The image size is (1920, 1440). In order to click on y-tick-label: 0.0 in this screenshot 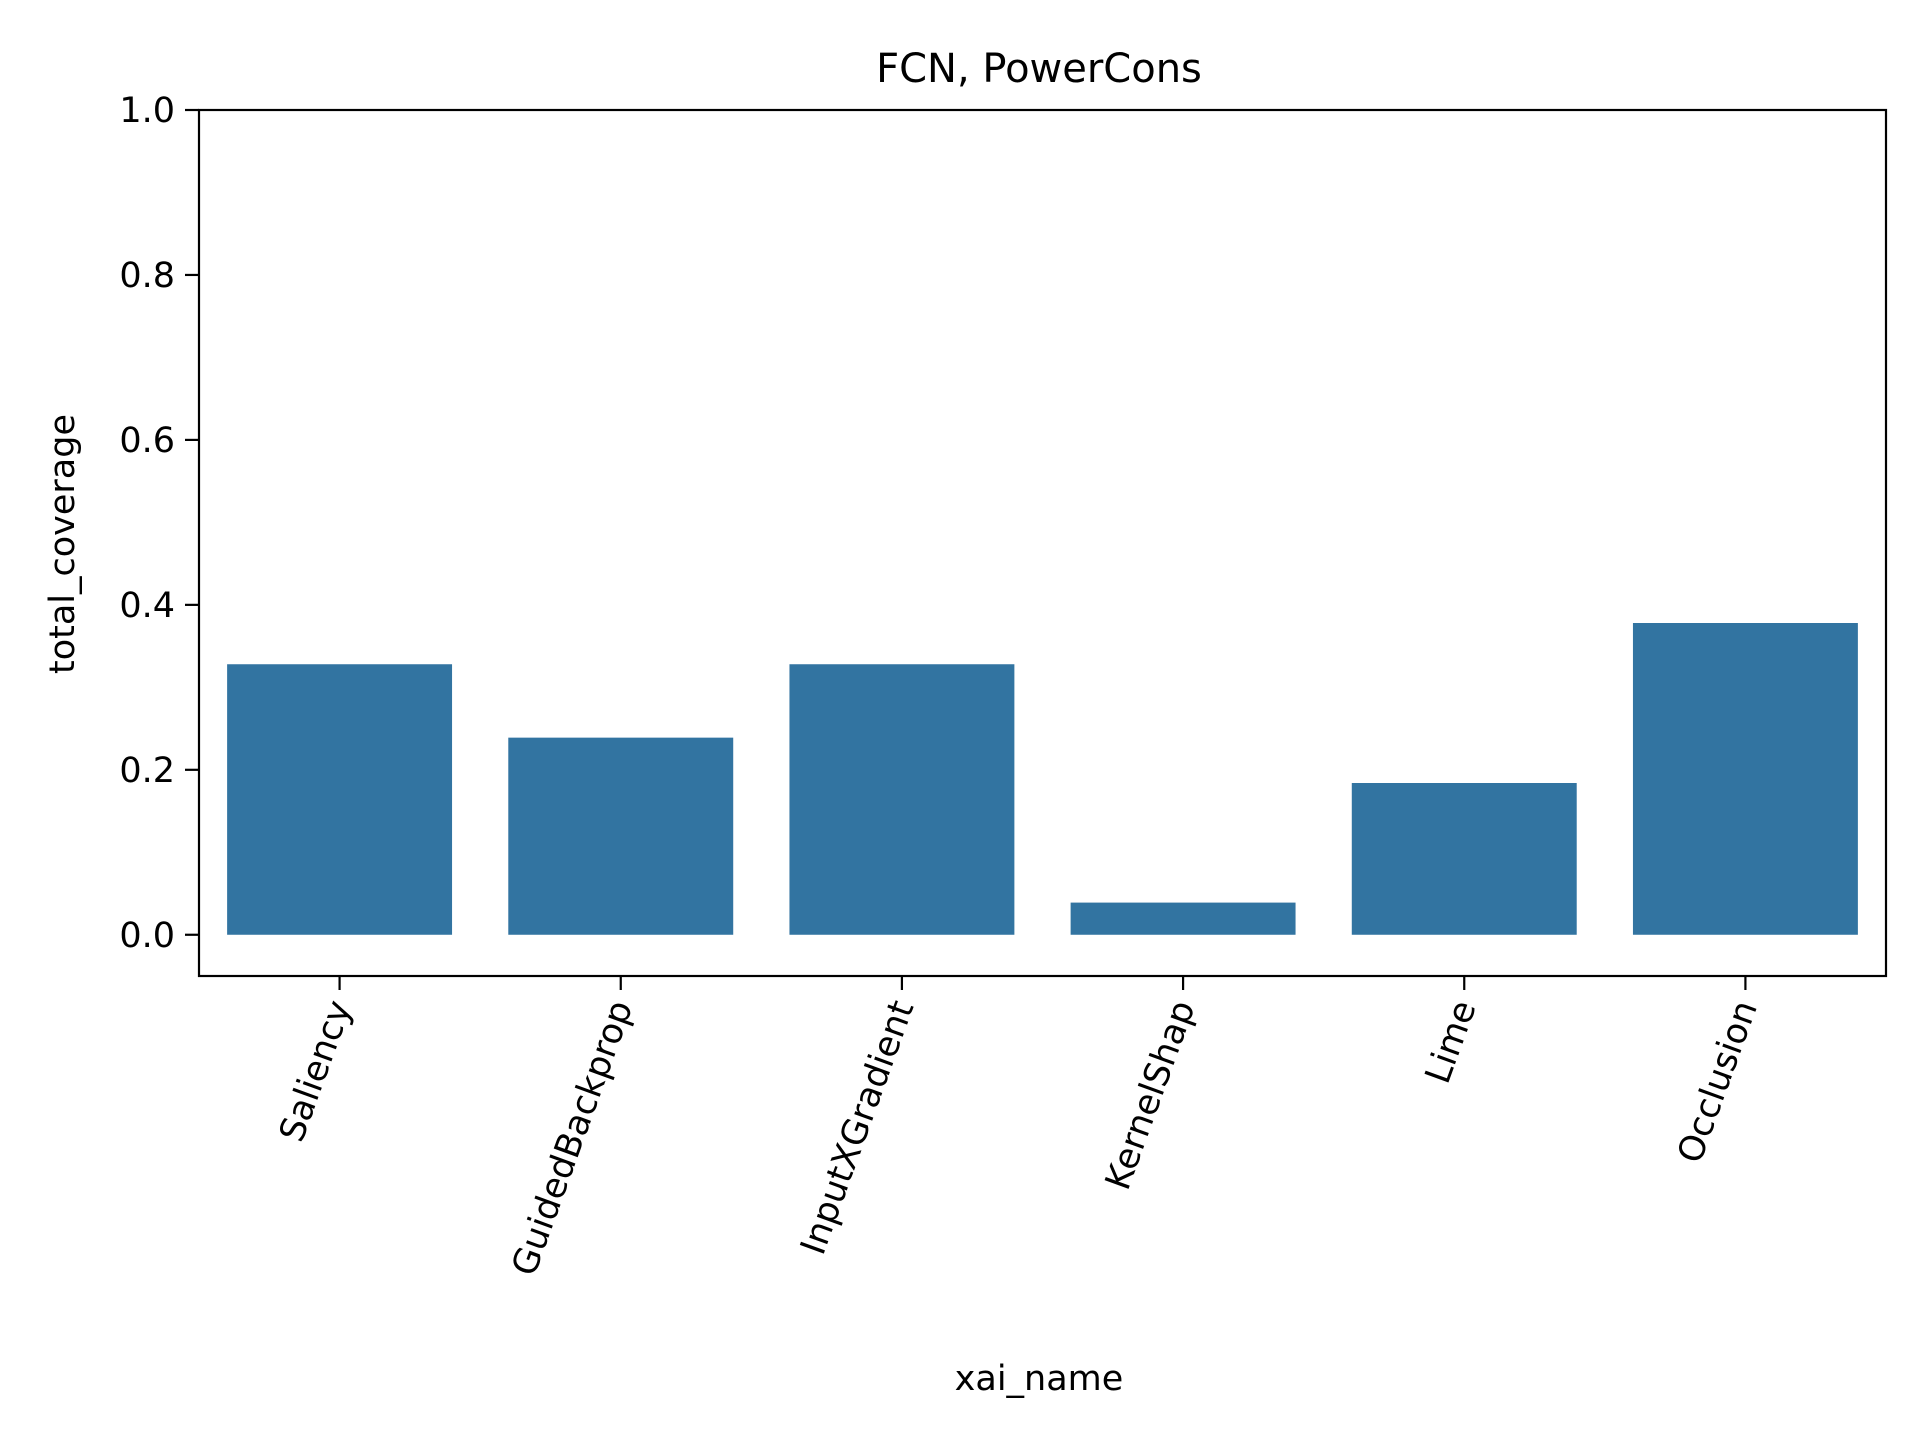, I will do `click(147, 936)`.